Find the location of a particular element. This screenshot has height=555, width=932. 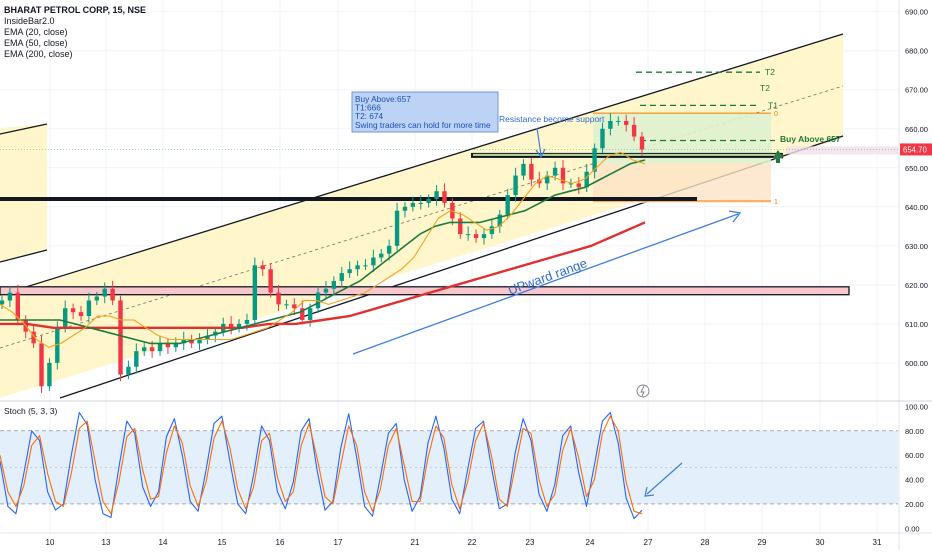

stoch-arrowhead is located at coordinates (649, 491).